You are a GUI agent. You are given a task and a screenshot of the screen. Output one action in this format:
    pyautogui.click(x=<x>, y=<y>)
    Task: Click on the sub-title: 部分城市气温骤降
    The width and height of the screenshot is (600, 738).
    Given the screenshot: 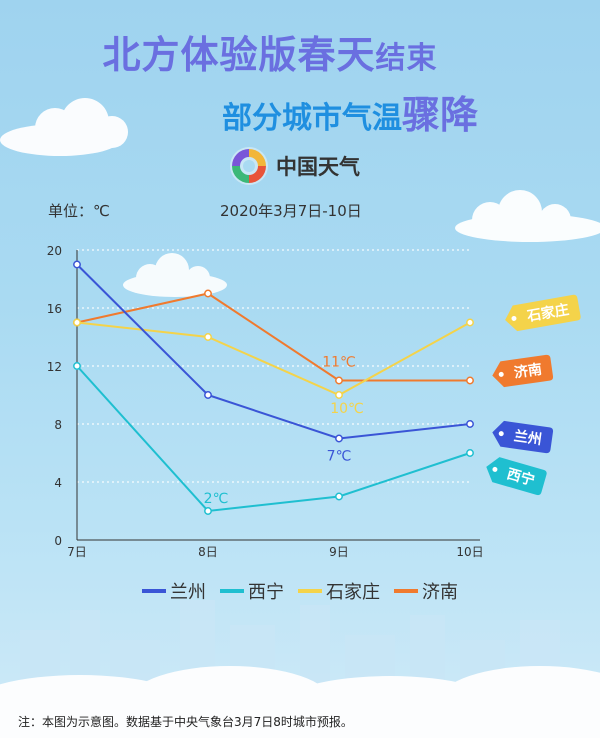 What is the action you would take?
    pyautogui.click(x=350, y=111)
    